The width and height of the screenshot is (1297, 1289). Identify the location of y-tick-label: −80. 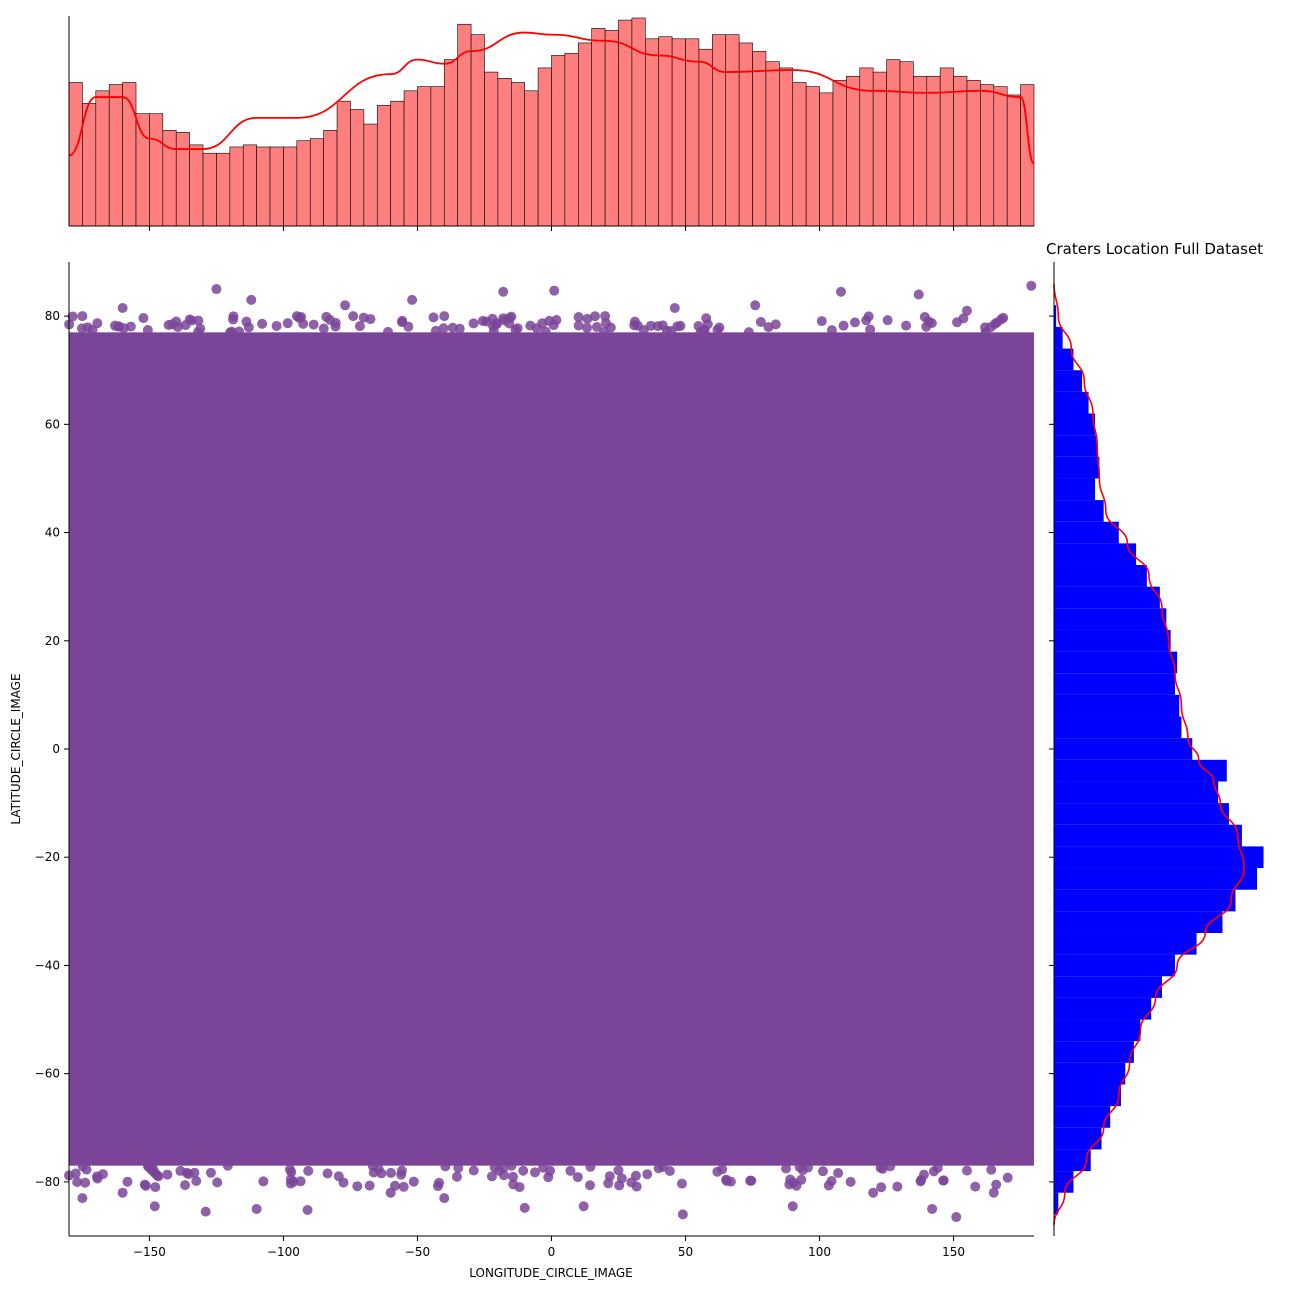
(47, 1182).